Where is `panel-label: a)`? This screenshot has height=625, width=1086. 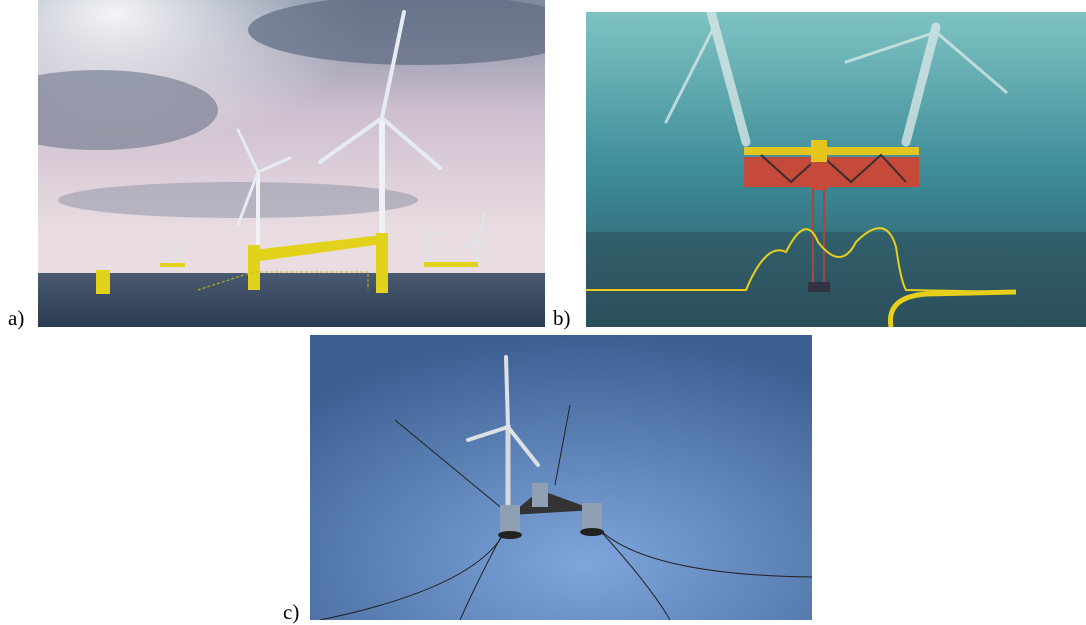 panel-label: a) is located at coordinates (16, 318).